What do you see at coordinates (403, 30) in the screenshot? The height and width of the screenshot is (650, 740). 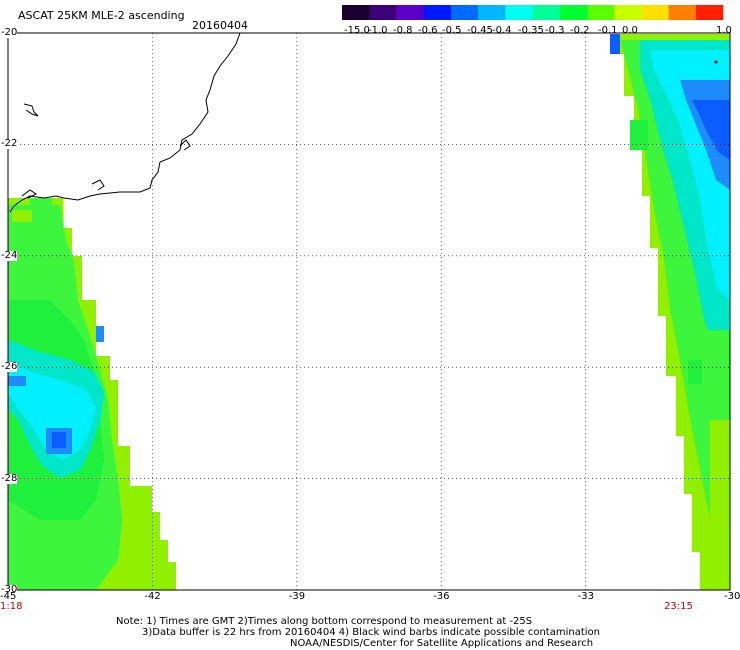 I see `colorbar-tick-label: -0.8` at bounding box center [403, 30].